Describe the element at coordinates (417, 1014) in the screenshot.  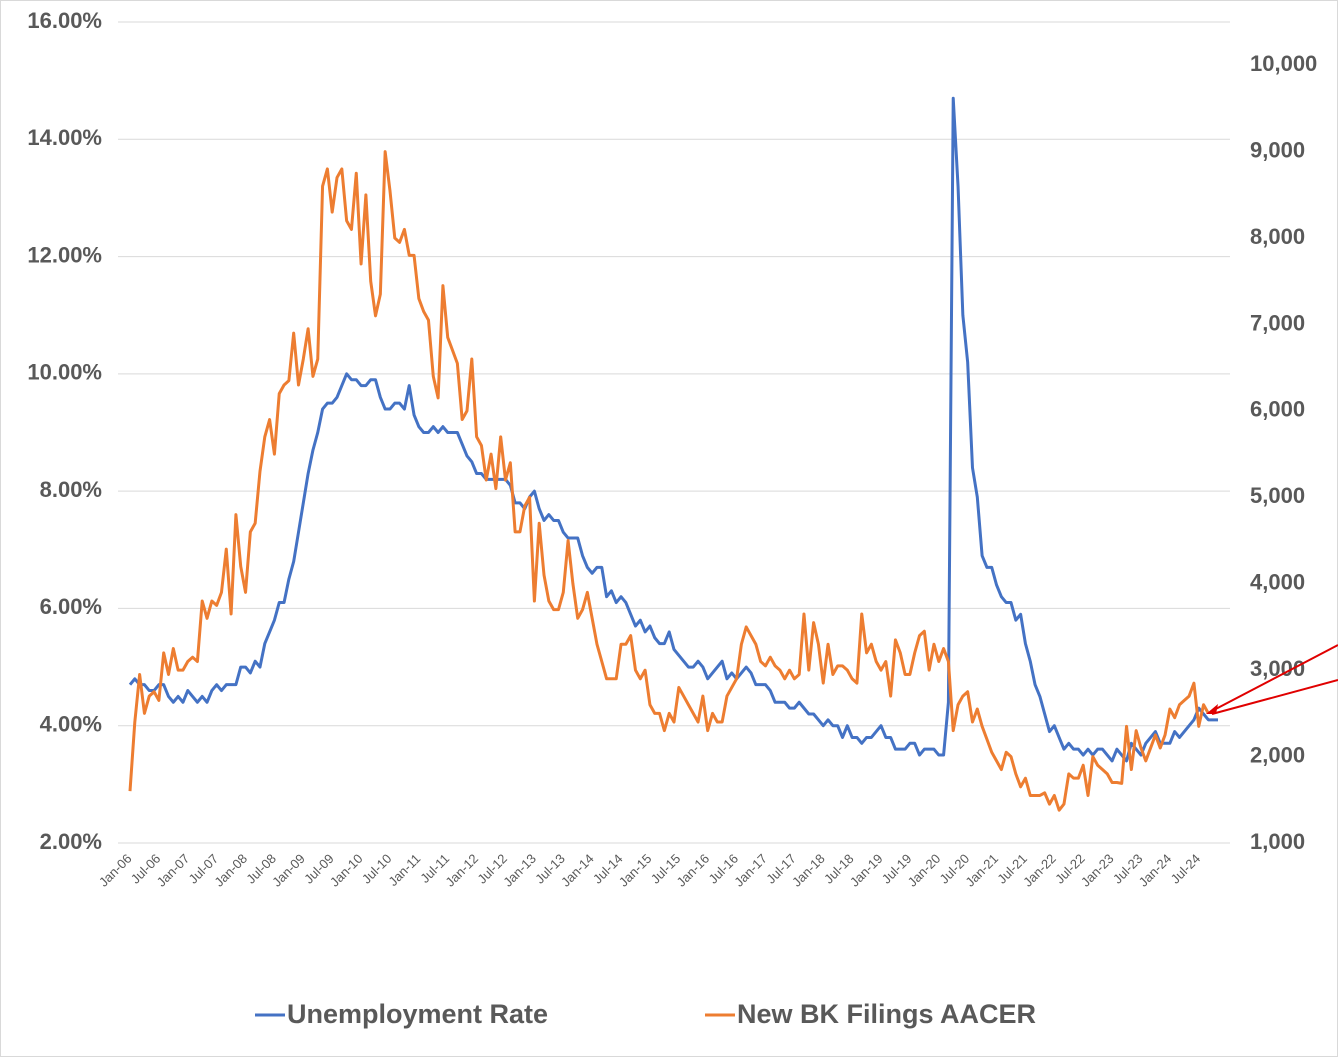
I see `legend-label: Unemployment Rate` at that location.